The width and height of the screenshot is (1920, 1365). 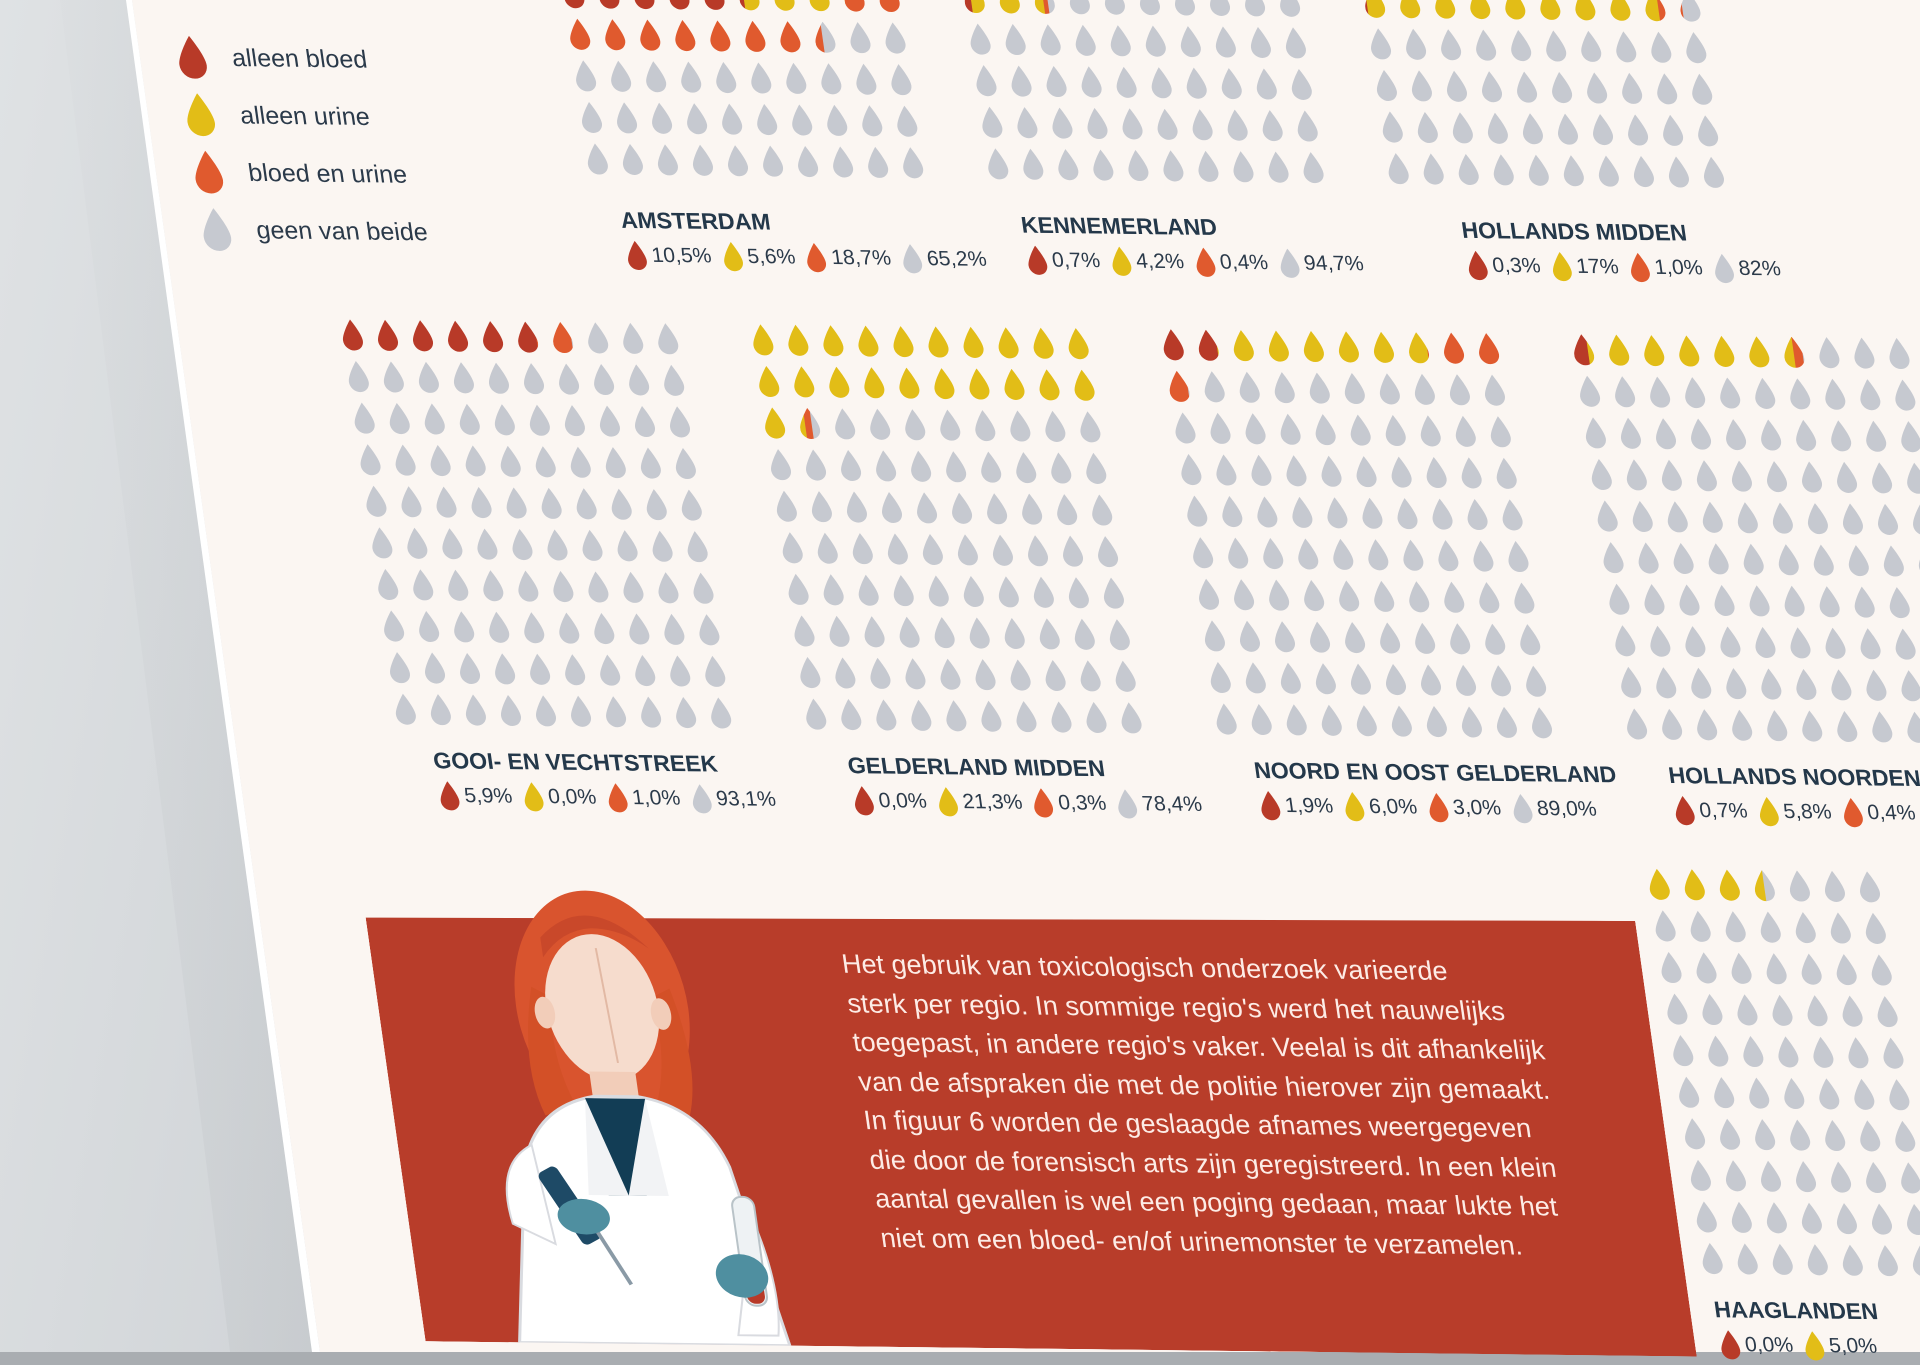 I want to click on stat-none: 65,2%, so click(x=944, y=259).